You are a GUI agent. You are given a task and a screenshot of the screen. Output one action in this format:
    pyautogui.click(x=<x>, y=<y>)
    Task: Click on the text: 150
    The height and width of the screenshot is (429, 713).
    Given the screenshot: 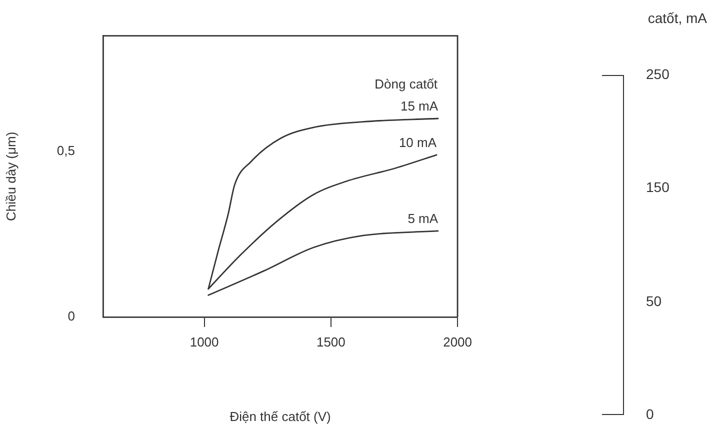 What is the action you would take?
    pyautogui.click(x=658, y=187)
    